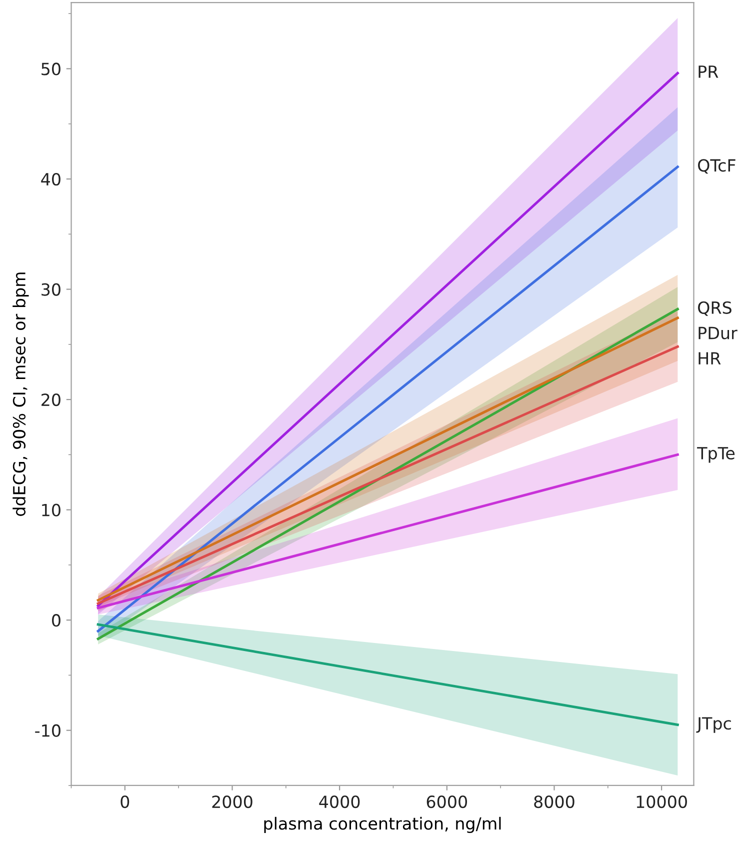 This screenshot has width=750, height=851. What do you see at coordinates (339, 801) in the screenshot?
I see `x-tick-label: 4000` at bounding box center [339, 801].